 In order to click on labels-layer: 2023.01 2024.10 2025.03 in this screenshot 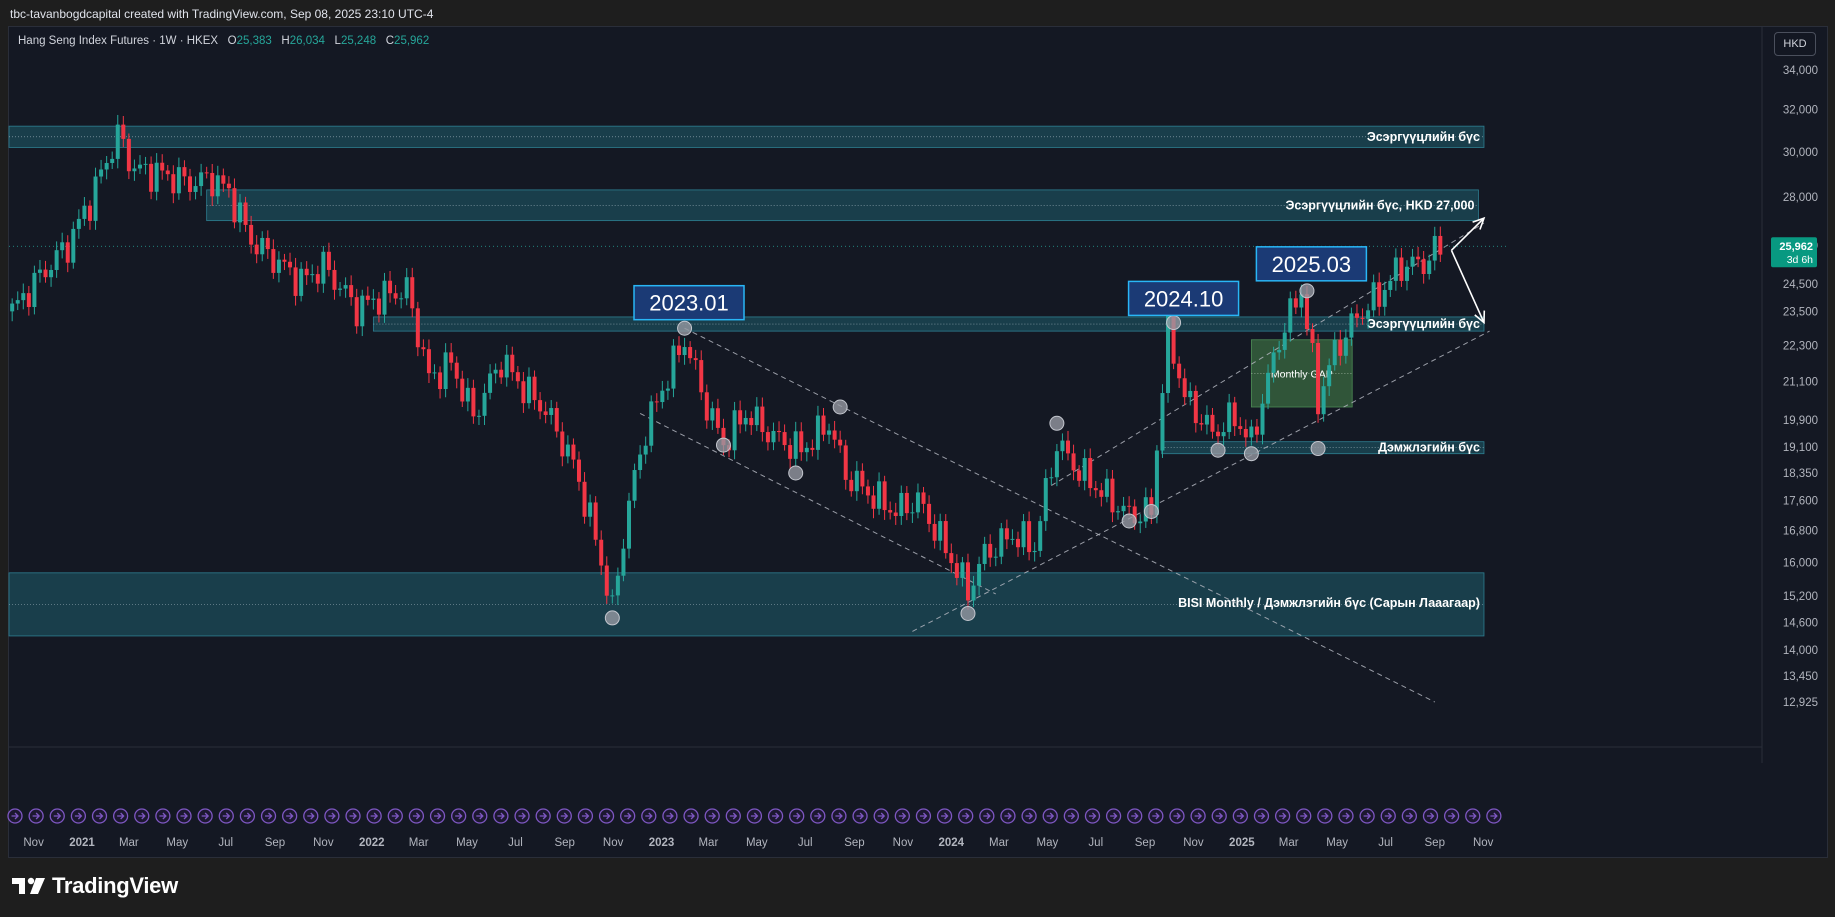, I will do `click(1059, 270)`.